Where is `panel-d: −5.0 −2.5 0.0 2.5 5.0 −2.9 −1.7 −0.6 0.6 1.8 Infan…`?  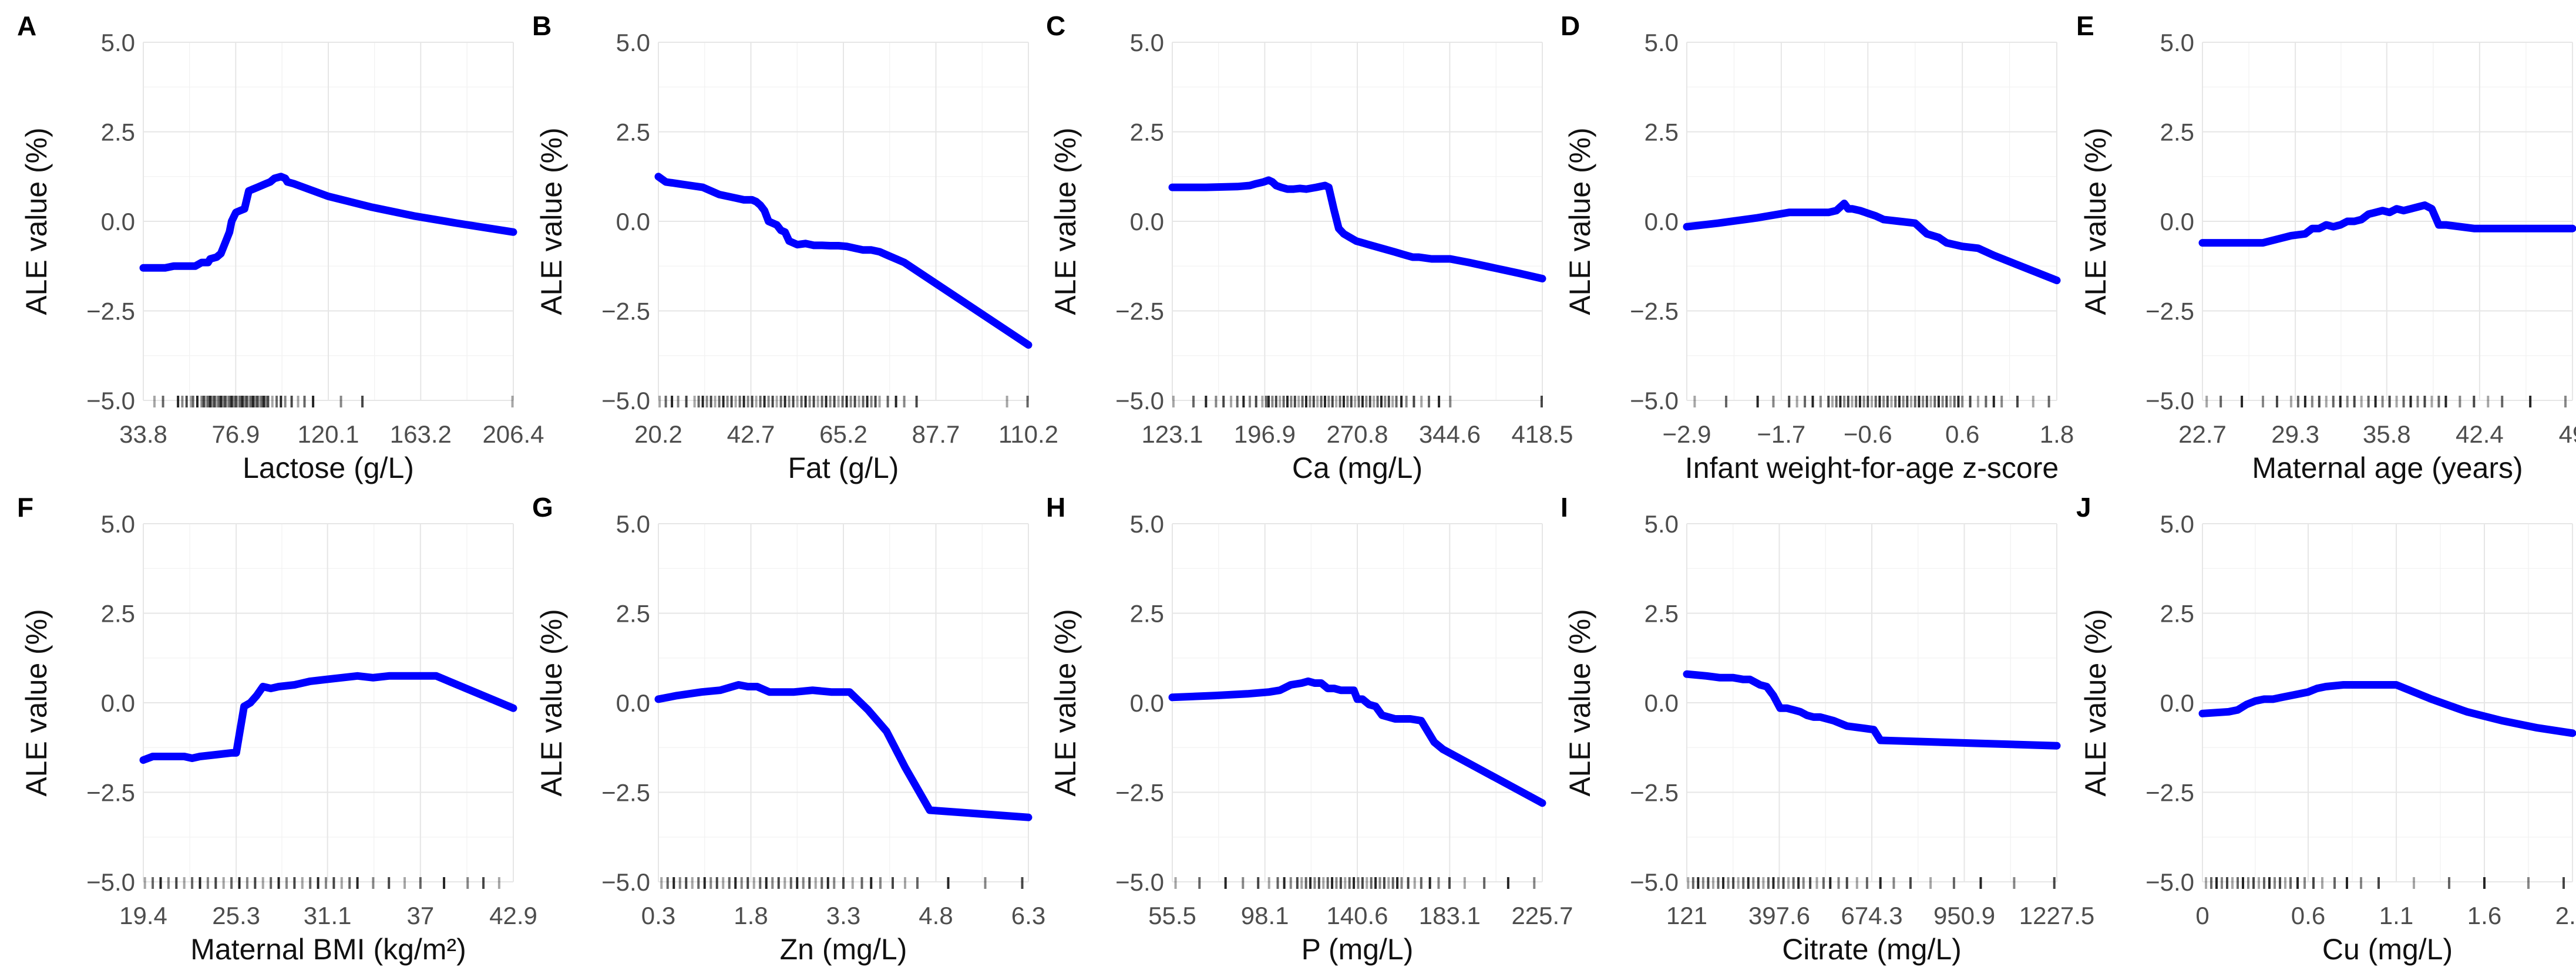 panel-d: −5.0 −2.5 0.0 2.5 5.0 −2.9 −1.7 −0.6 0.6 1.8 Infan… is located at coordinates (1818, 247).